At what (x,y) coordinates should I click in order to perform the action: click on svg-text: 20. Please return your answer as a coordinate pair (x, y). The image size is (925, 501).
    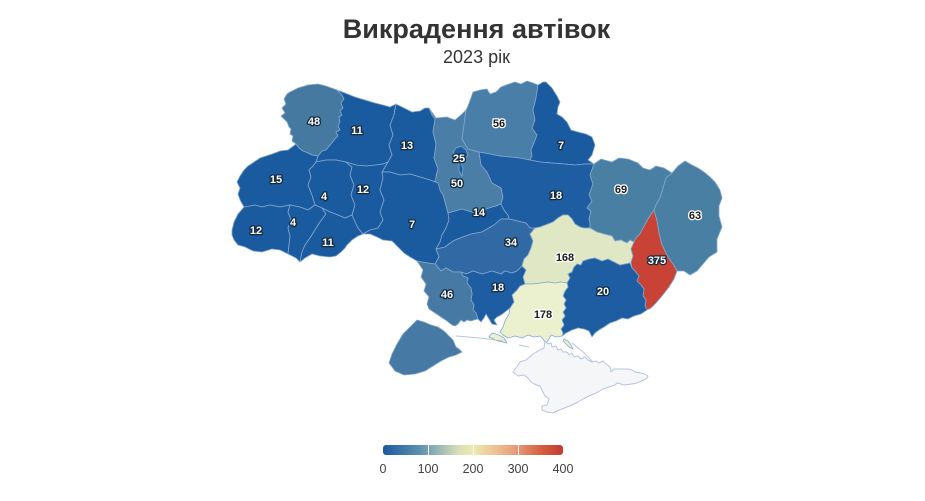
    Looking at the image, I should click on (603, 292).